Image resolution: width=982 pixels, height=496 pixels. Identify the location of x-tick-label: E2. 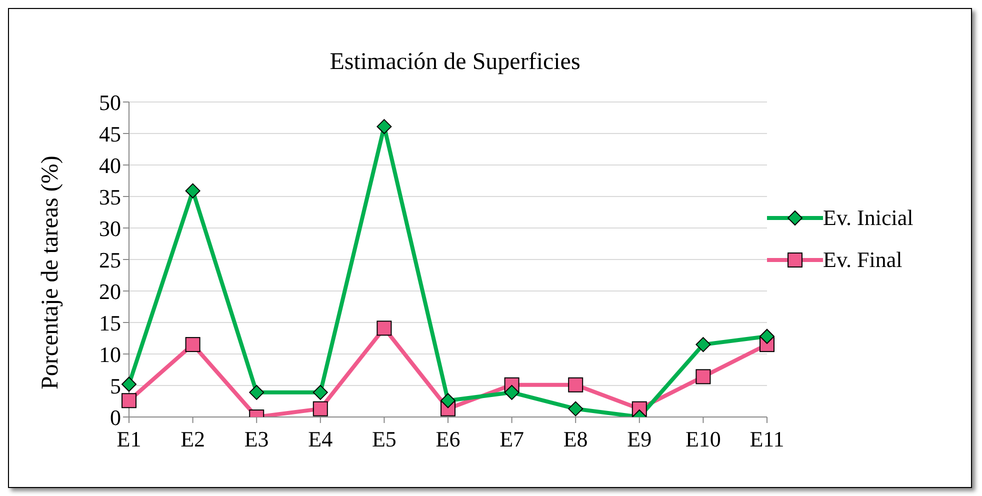
(193, 439).